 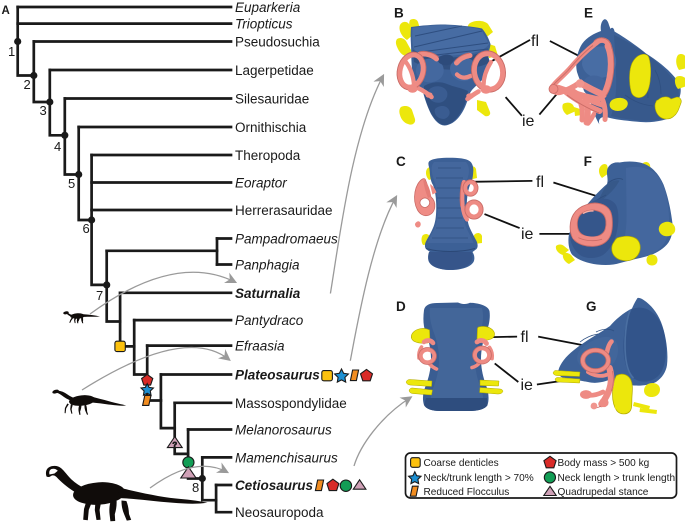 I want to click on svg-text: E, so click(x=588, y=13).